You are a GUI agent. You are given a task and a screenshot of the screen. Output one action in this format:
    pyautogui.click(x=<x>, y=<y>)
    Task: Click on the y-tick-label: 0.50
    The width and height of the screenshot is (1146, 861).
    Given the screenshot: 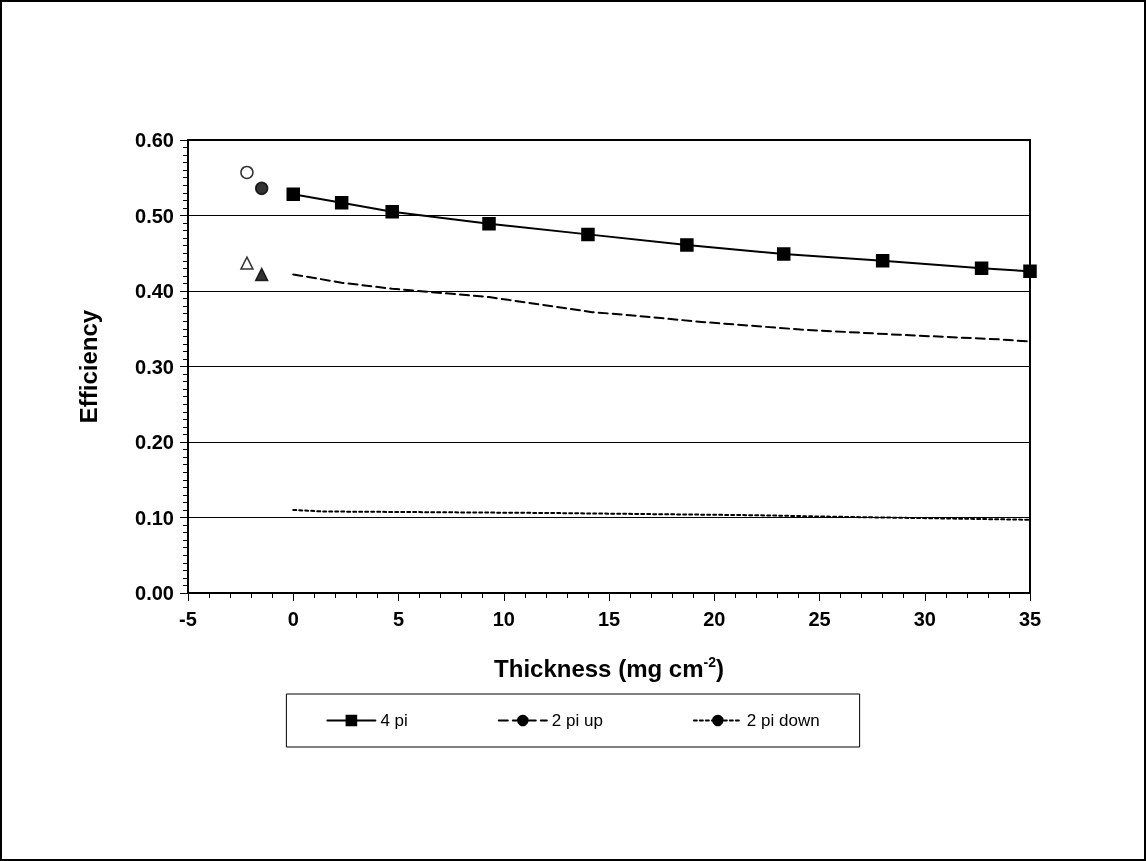 What is the action you would take?
    pyautogui.click(x=154, y=215)
    